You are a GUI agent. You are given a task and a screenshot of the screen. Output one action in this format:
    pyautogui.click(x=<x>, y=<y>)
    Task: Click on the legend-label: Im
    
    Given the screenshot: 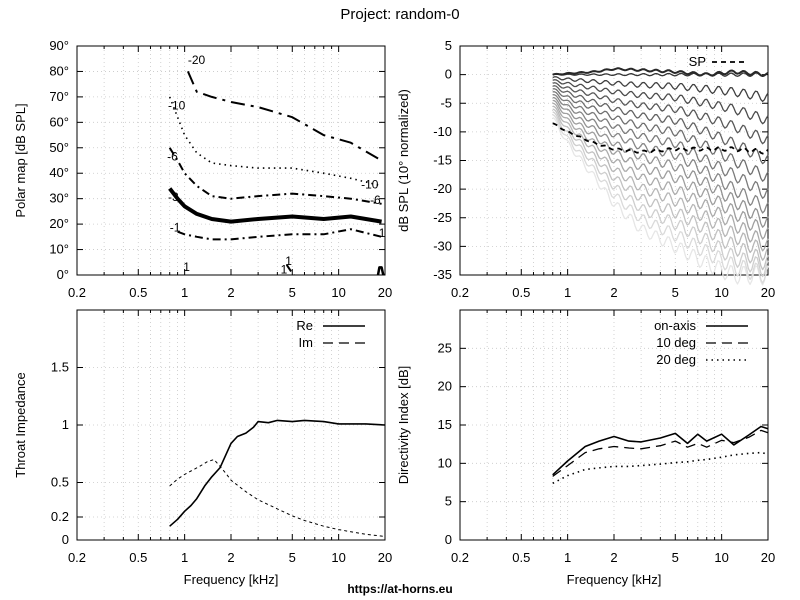 What is the action you would take?
    pyautogui.click(x=306, y=342)
    